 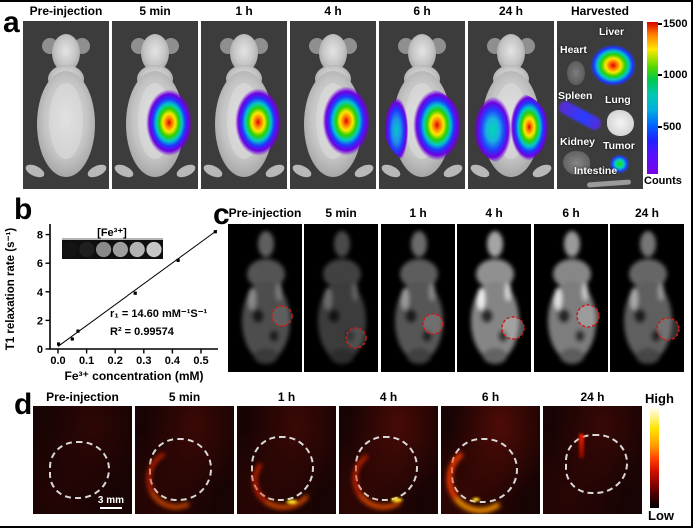 I want to click on svg-text: R² = 0.99574, so click(x=142, y=332).